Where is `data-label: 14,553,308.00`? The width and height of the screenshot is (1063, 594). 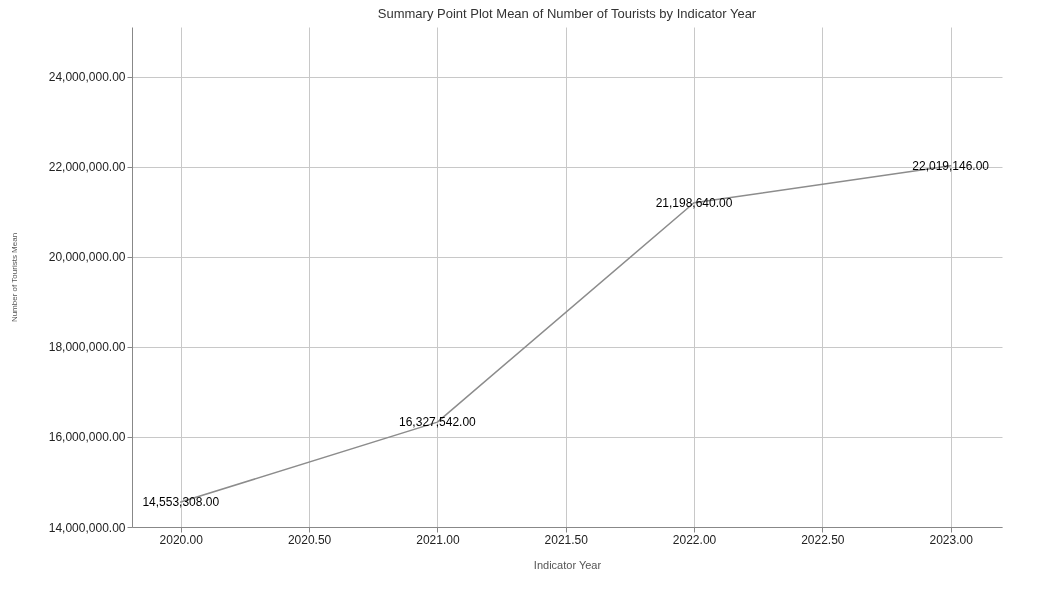
data-label: 14,553,308.00 is located at coordinates (181, 502).